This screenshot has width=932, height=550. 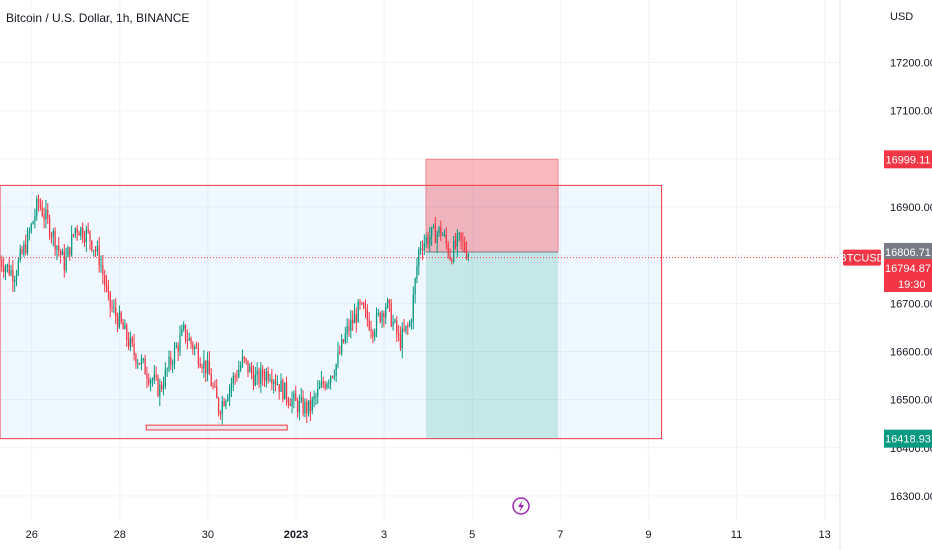 What do you see at coordinates (472, 535) in the screenshot?
I see `x-tick-label: 5` at bounding box center [472, 535].